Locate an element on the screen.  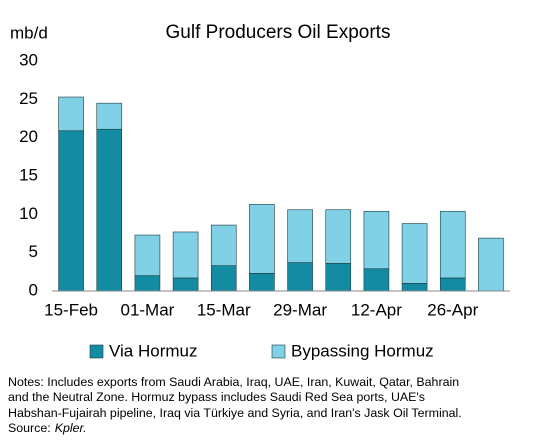
source: Source: Kpler. is located at coordinates (273, 428).